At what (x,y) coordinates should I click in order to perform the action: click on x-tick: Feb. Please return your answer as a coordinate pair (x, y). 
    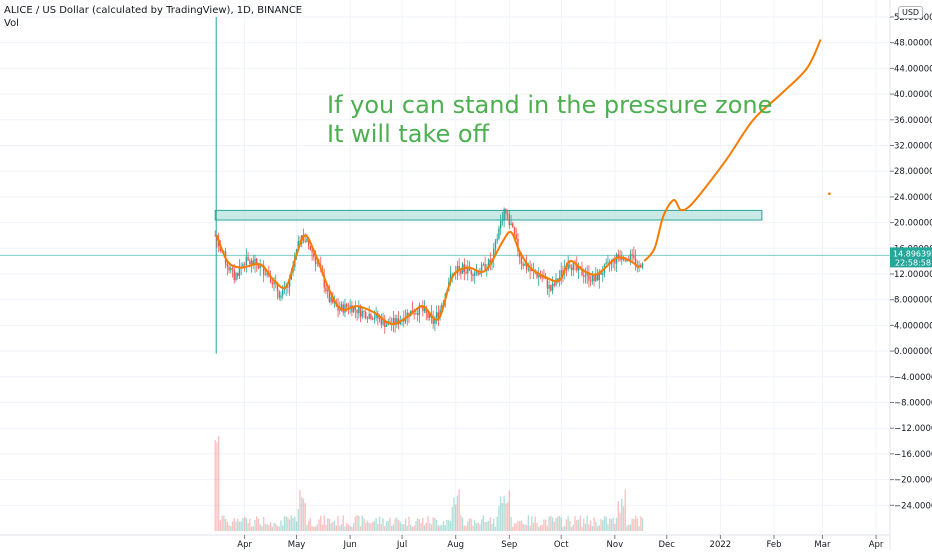
    Looking at the image, I should click on (774, 542).